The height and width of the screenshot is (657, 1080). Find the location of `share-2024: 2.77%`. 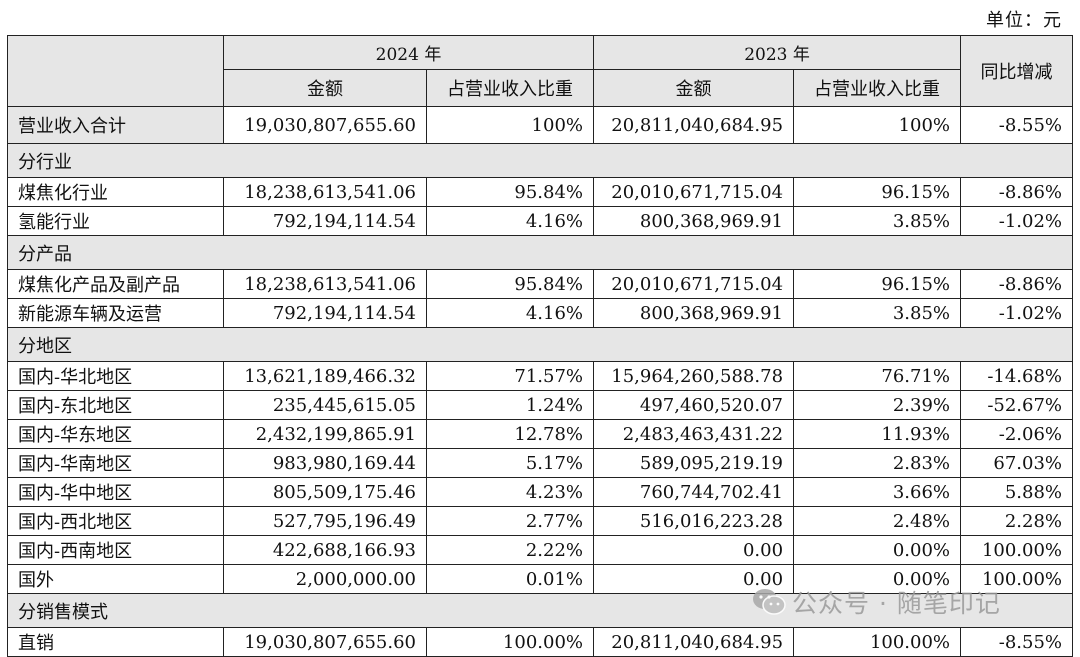

share-2024: 2.77% is located at coordinates (510, 521).